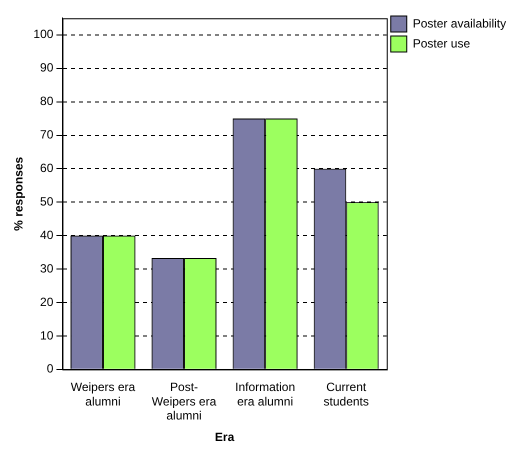 The height and width of the screenshot is (457, 515). I want to click on y-tick-label: 50, so click(47, 201).